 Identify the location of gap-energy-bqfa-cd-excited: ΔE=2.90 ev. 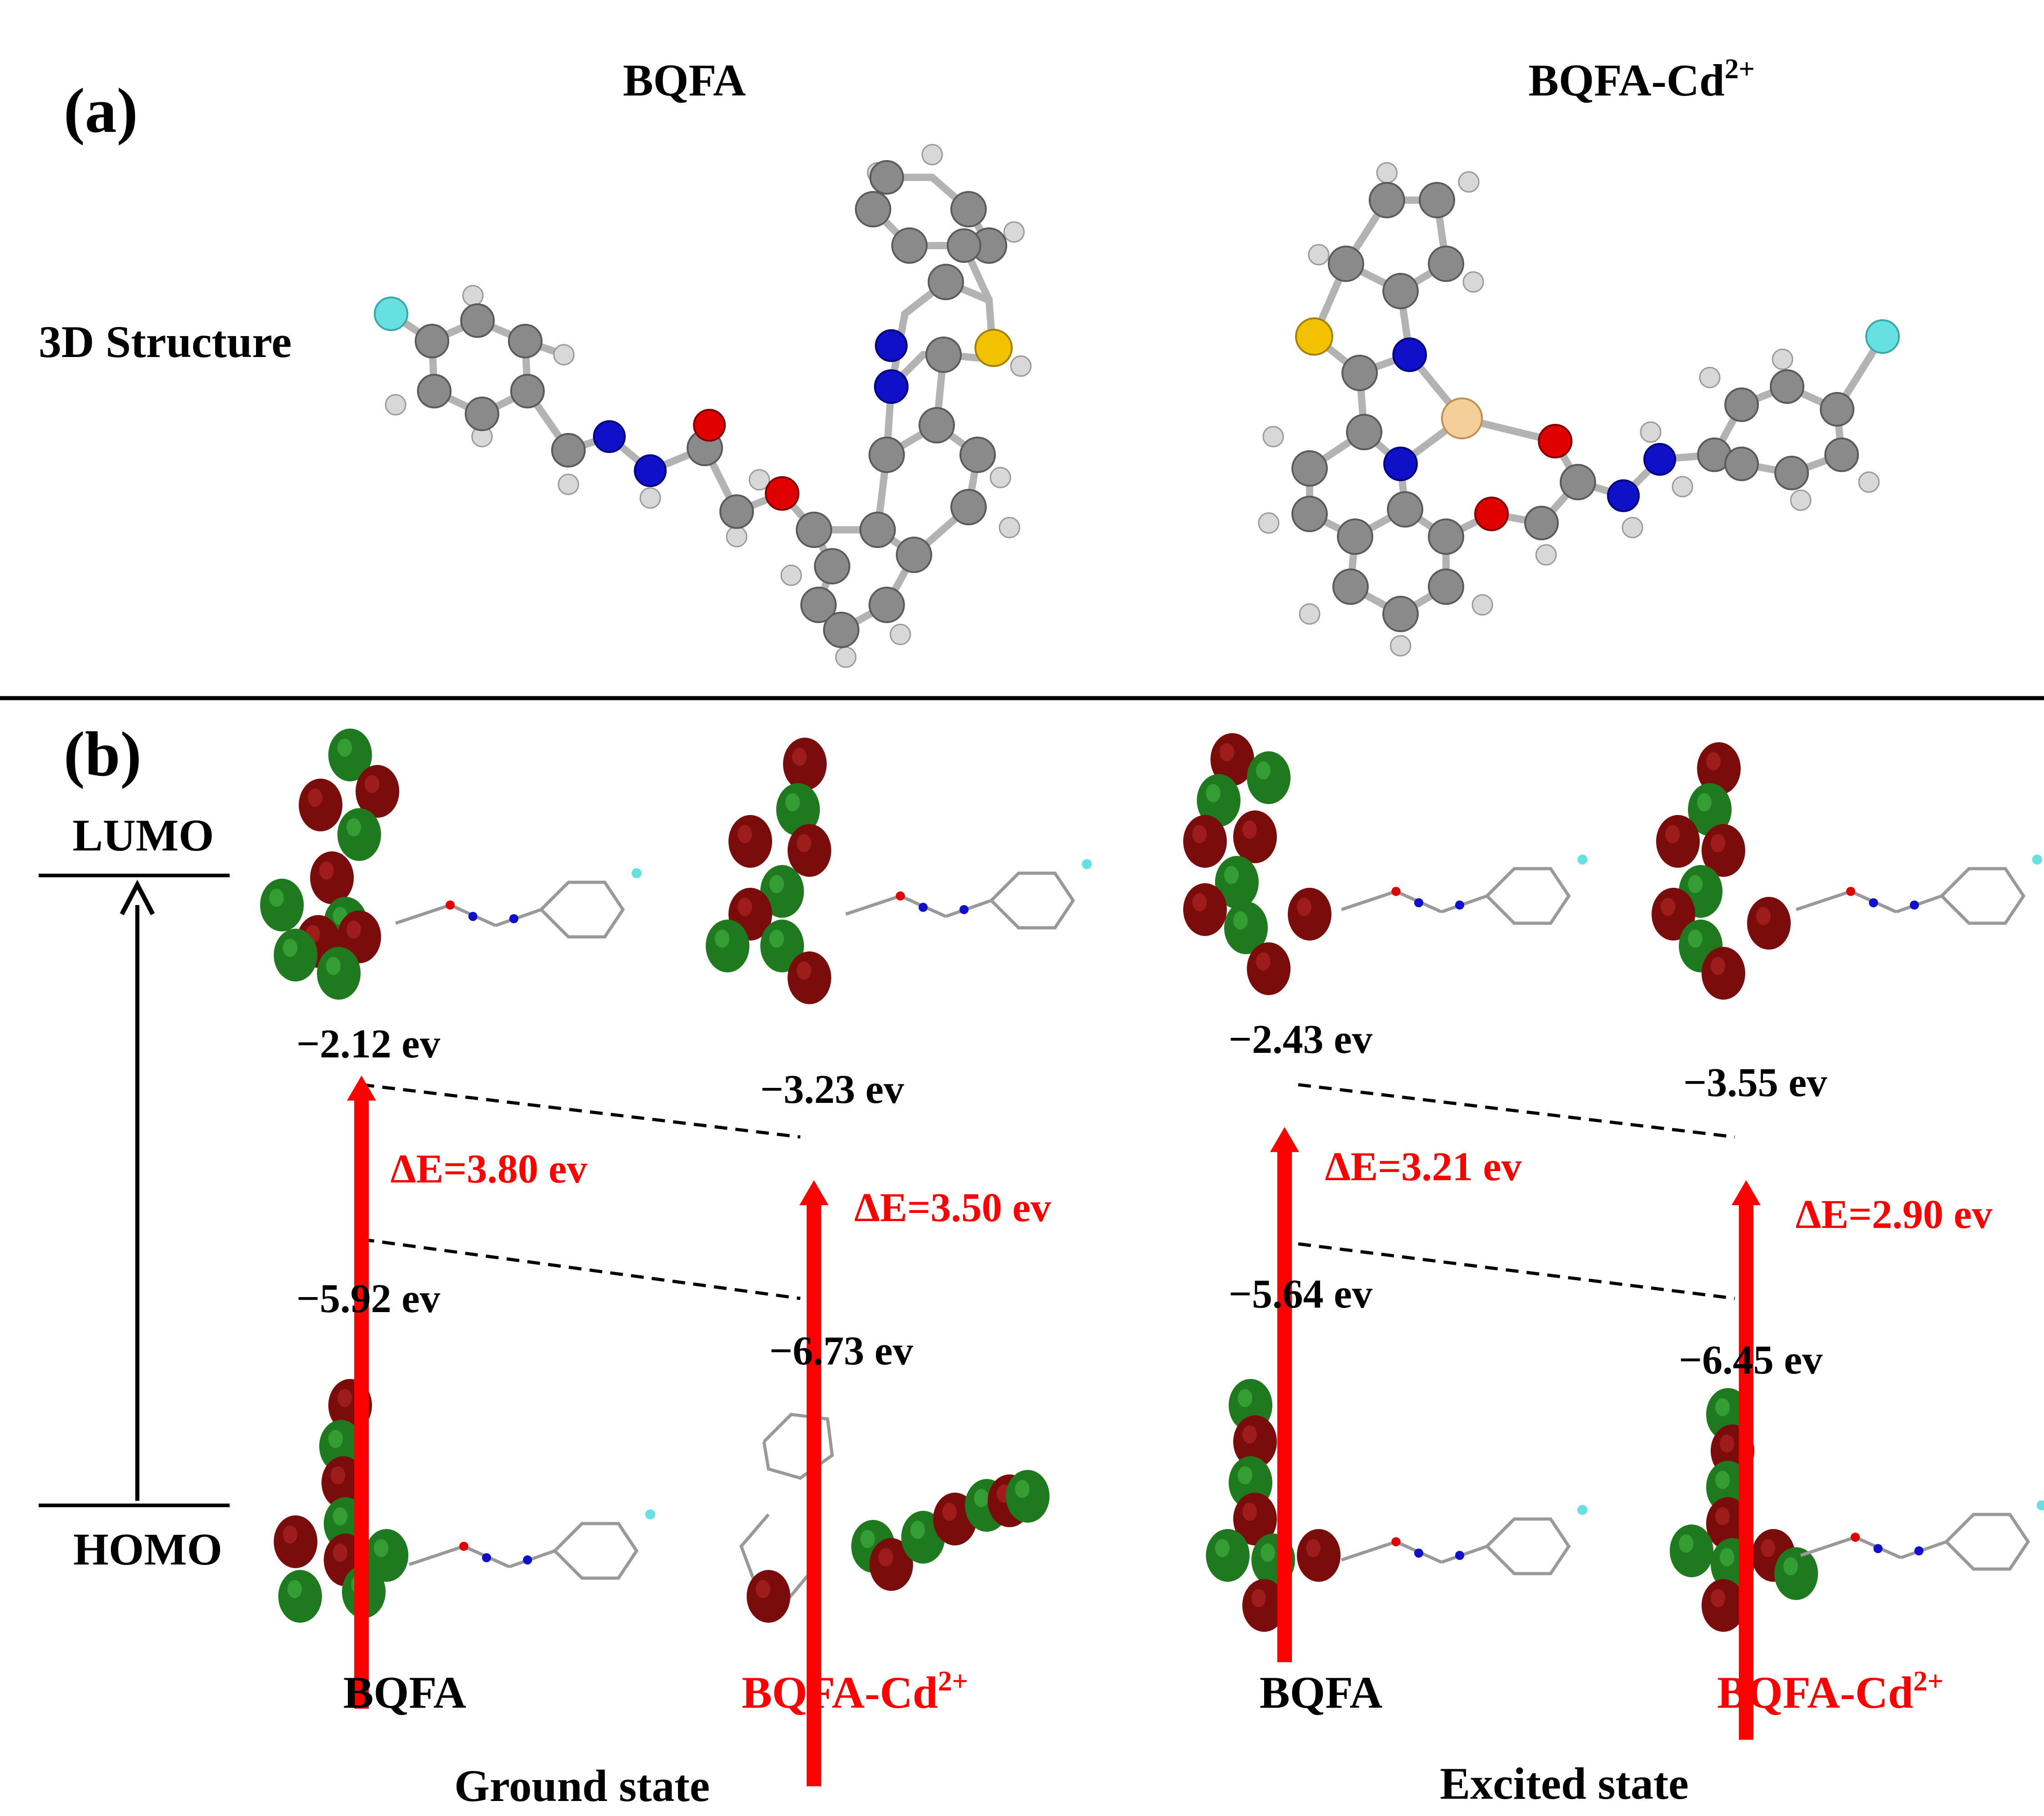
(1895, 1214).